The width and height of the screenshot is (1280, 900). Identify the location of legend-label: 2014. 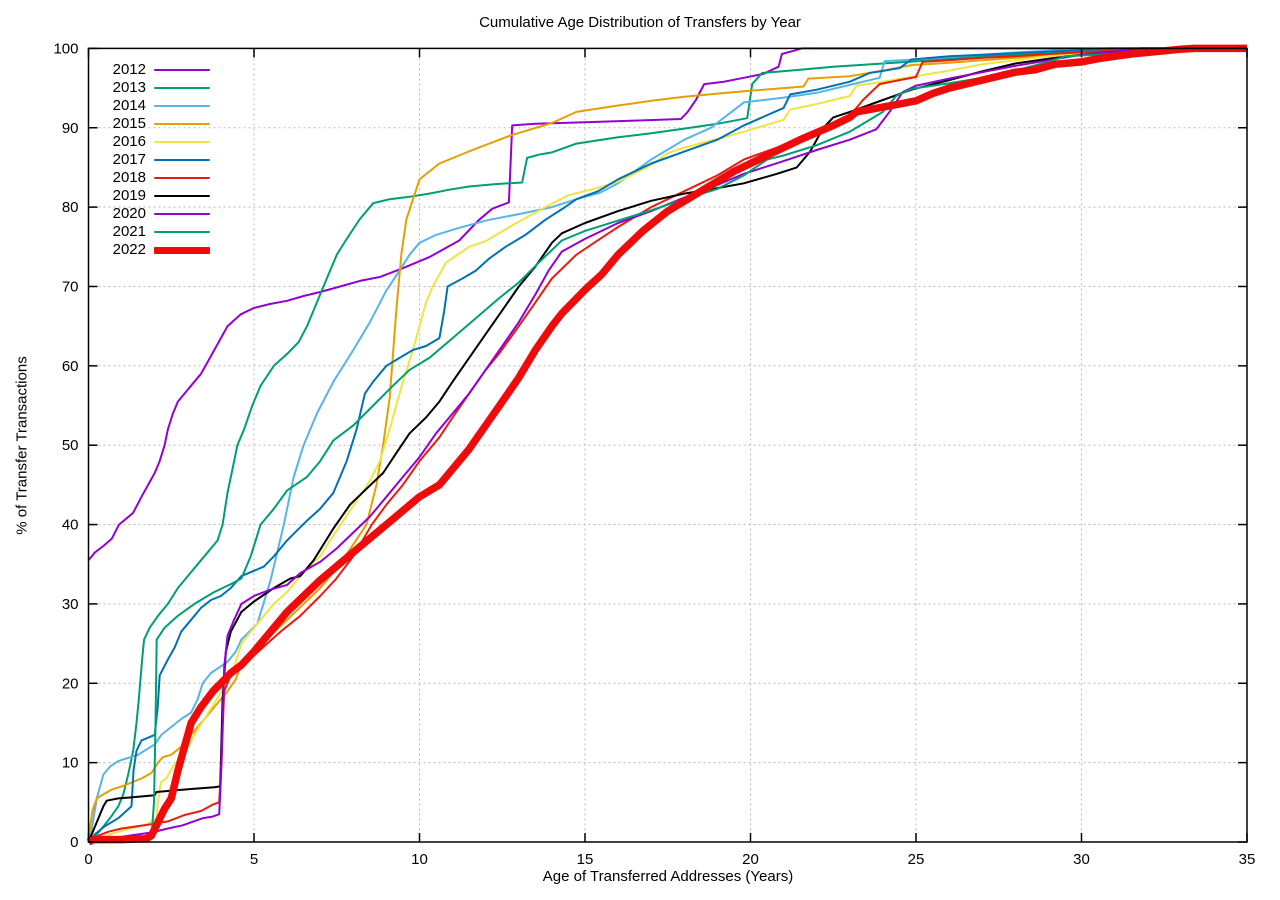
(129, 105).